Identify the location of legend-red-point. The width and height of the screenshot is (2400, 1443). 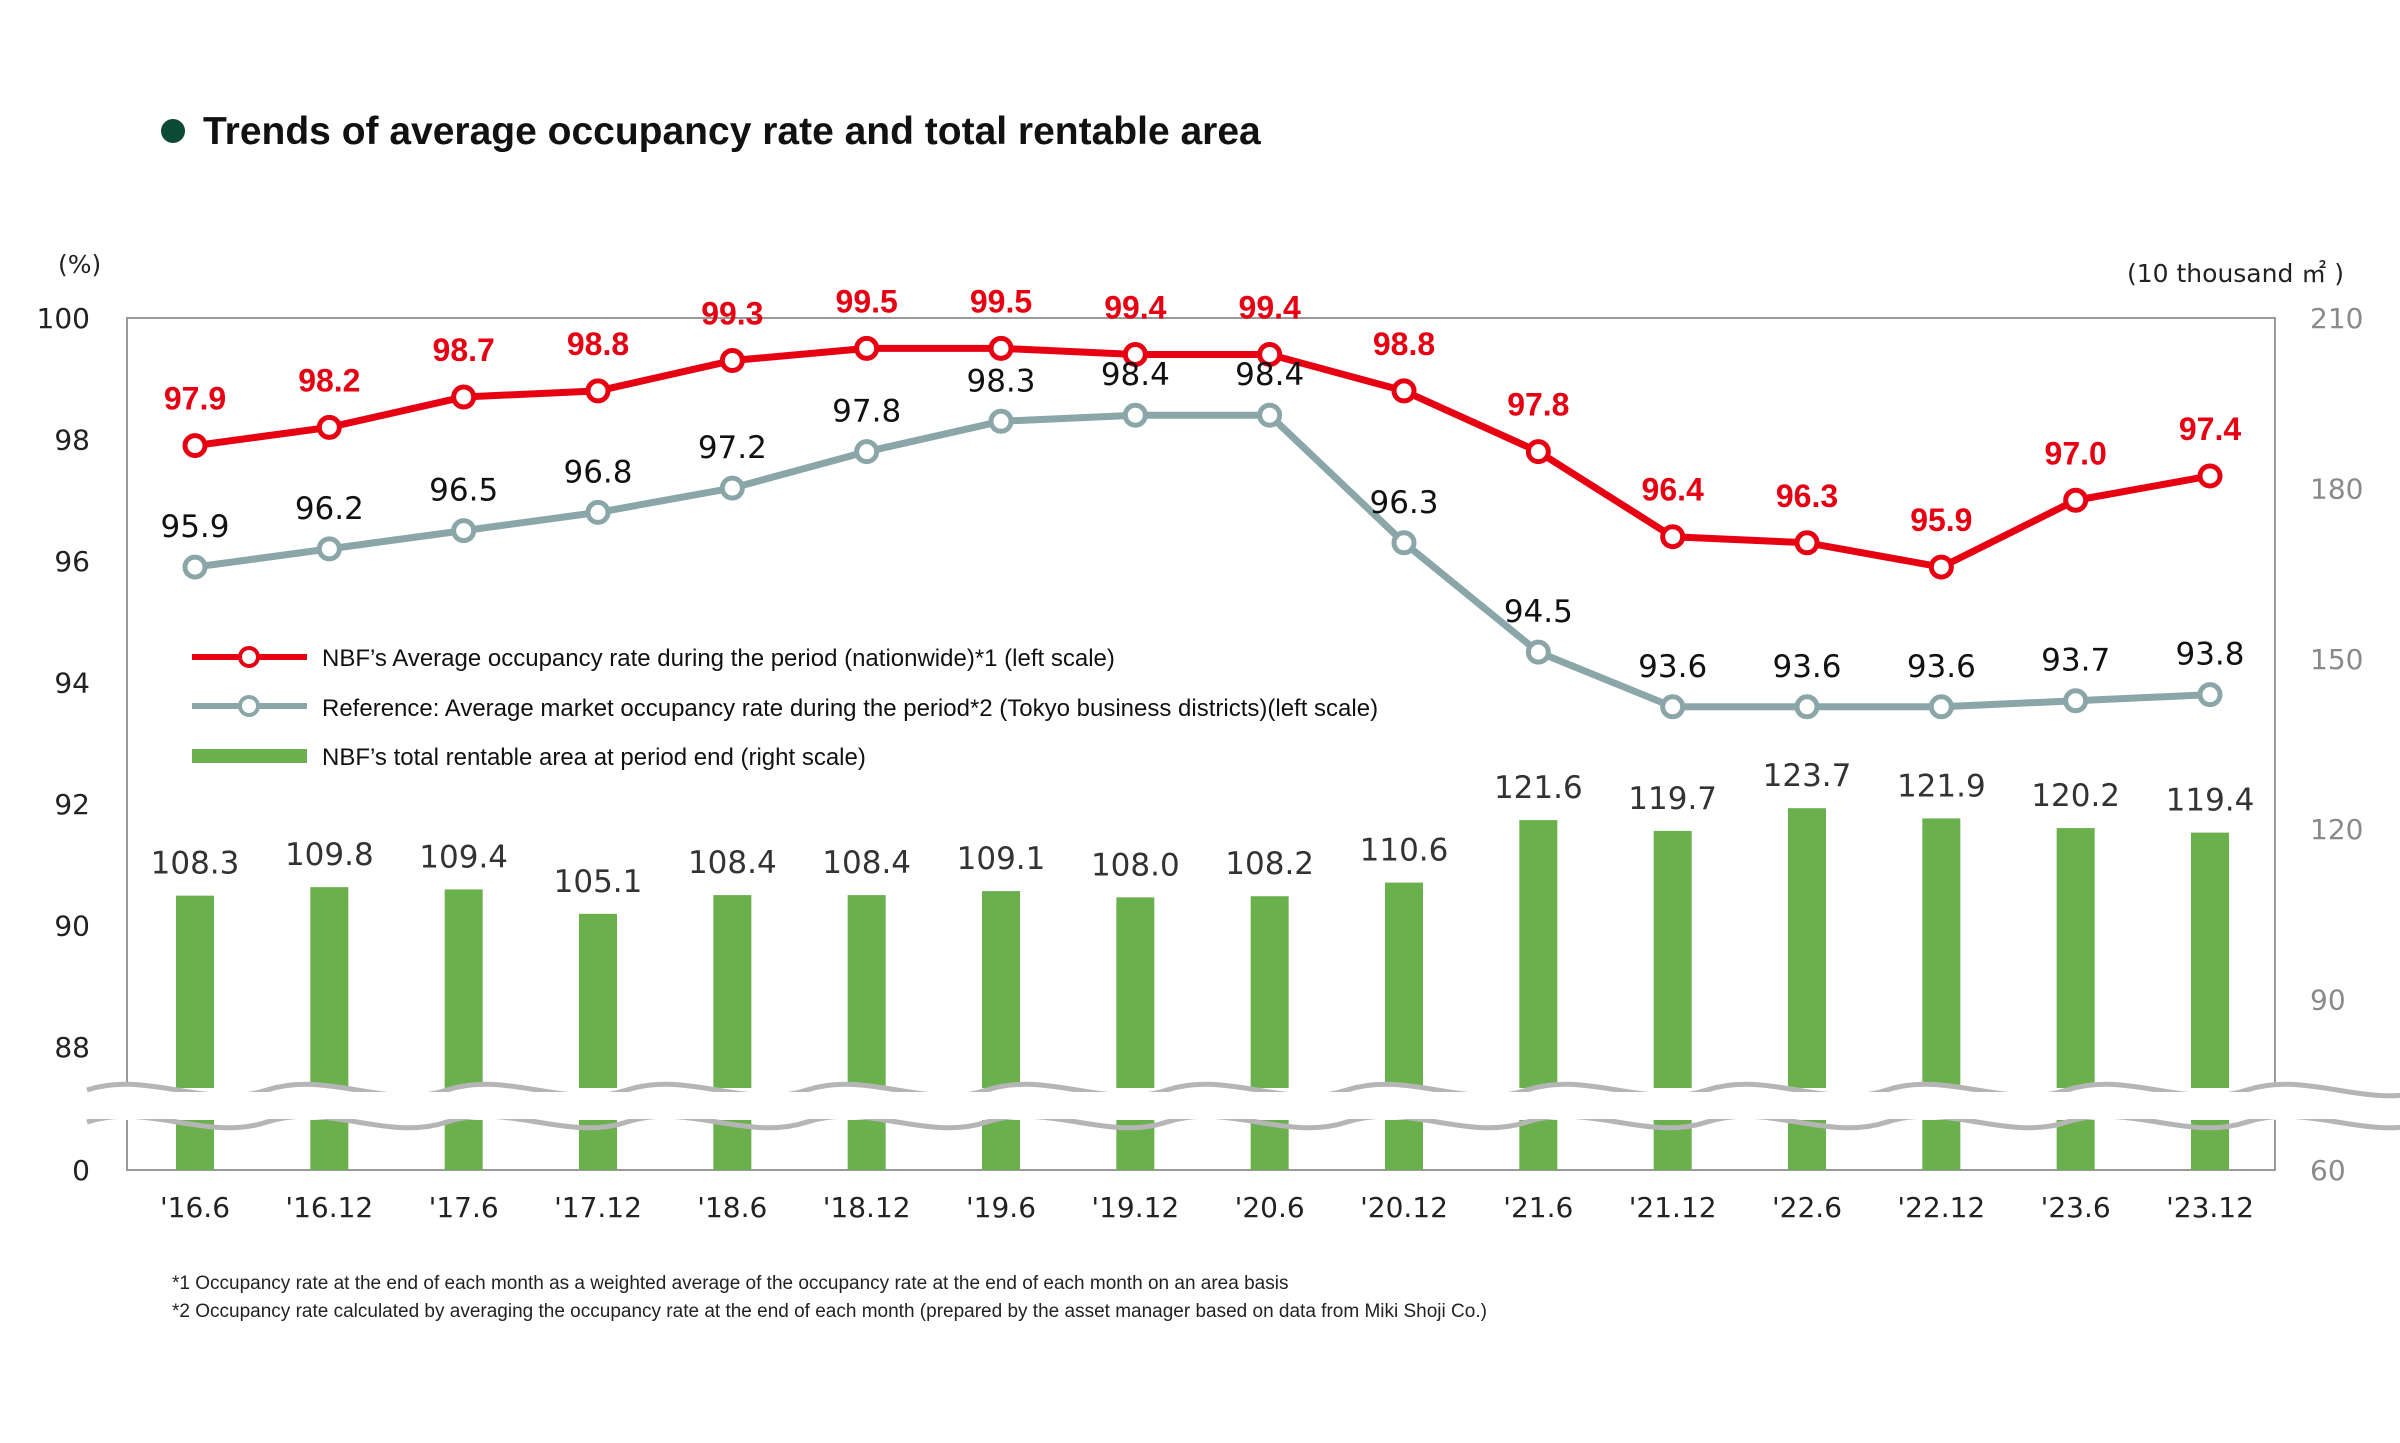
(249, 657).